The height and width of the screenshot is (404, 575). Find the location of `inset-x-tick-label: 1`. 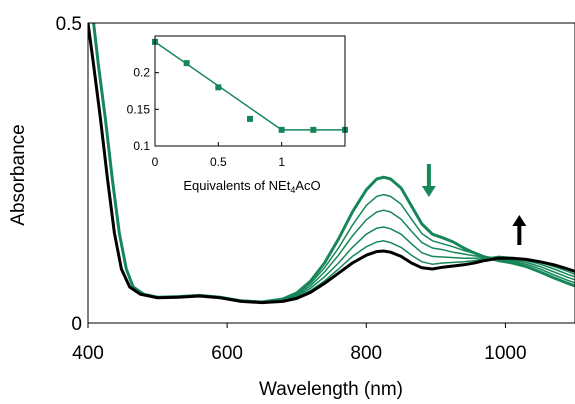

inset-x-tick-label: 1 is located at coordinates (281, 162).